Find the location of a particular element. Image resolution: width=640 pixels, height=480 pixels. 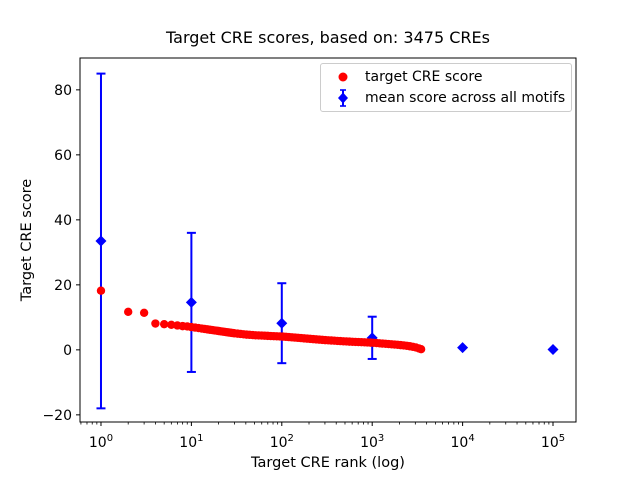

legend-label: mean score across all motifs is located at coordinates (465, 98).